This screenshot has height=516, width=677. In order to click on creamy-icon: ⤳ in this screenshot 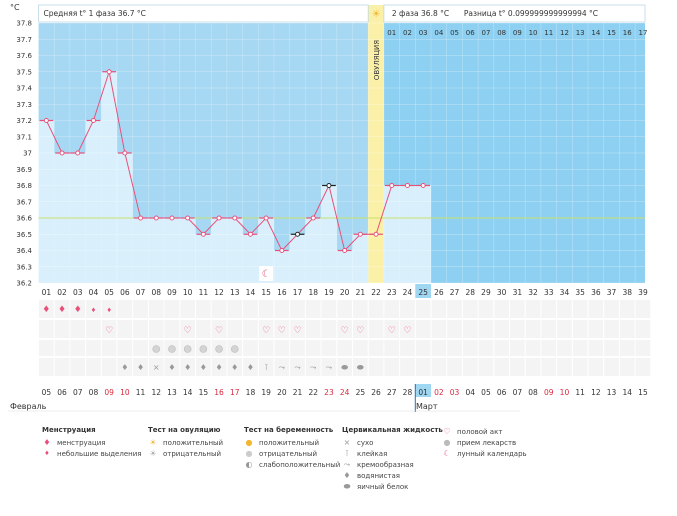, I will do `click(347, 464)`.